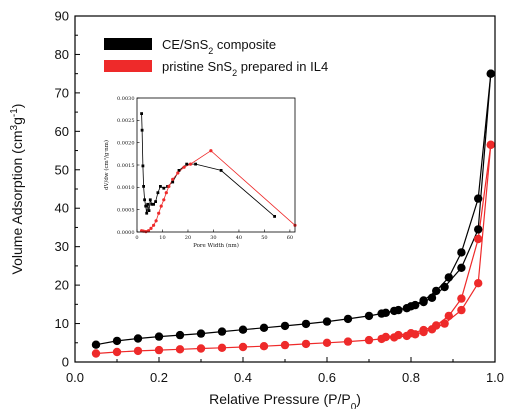 The height and width of the screenshot is (409, 508). What do you see at coordinates (62, 131) in the screenshot?
I see `y-tick-label: 60` at bounding box center [62, 131].